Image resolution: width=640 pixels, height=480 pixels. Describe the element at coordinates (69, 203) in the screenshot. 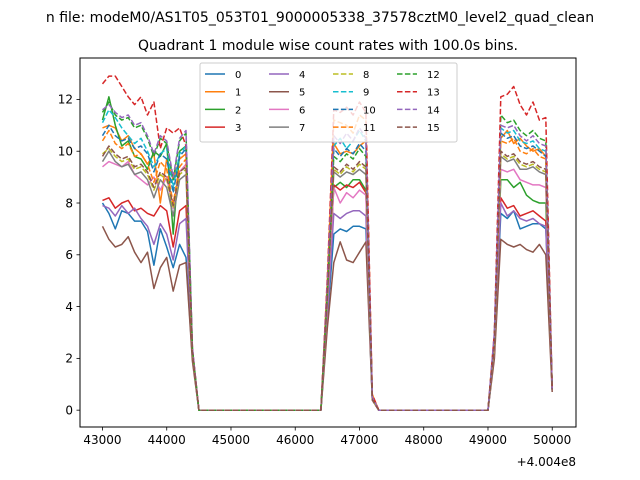

I see `y-tick-label: 8` at that location.